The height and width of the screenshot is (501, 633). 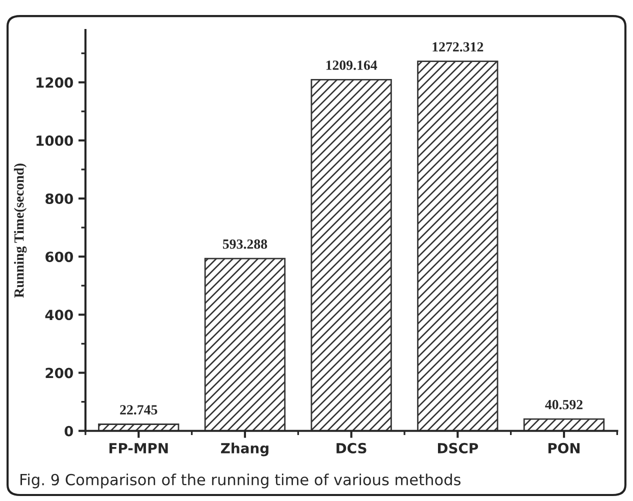 I want to click on data-label: 1209.164, so click(x=352, y=65).